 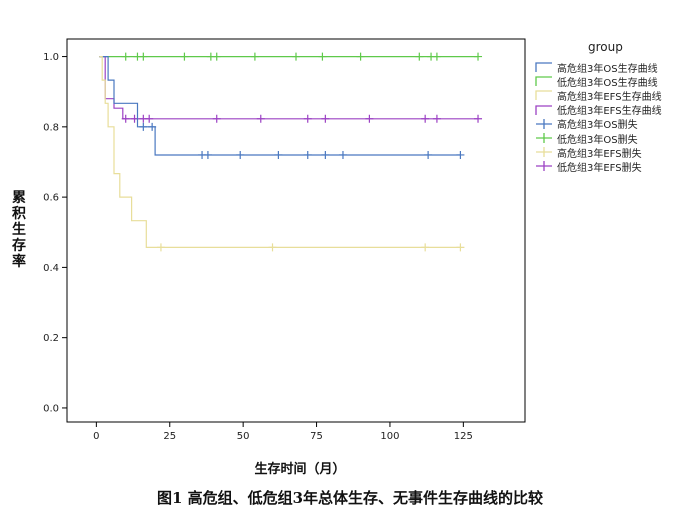 What do you see at coordinates (597, 126) in the screenshot?
I see `legend-label: 高危组3年OS删失` at bounding box center [597, 126].